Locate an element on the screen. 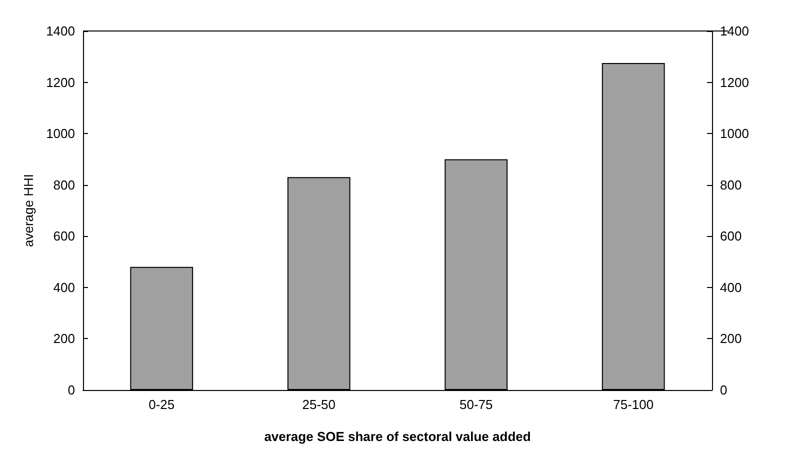  x-tick-label: 75-100 is located at coordinates (633, 404).